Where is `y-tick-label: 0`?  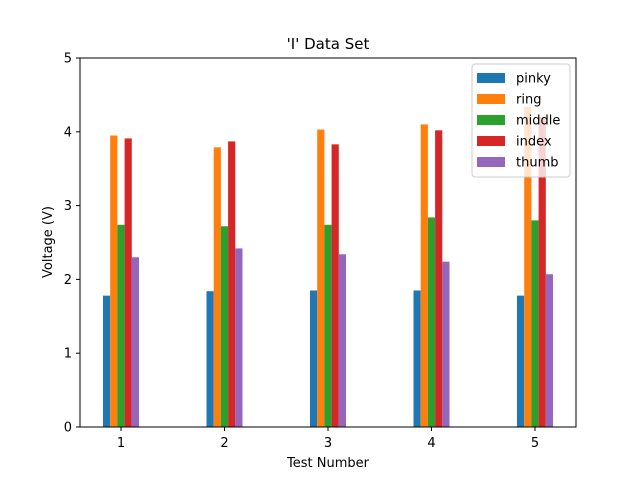 y-tick-label: 0 is located at coordinates (68, 428).